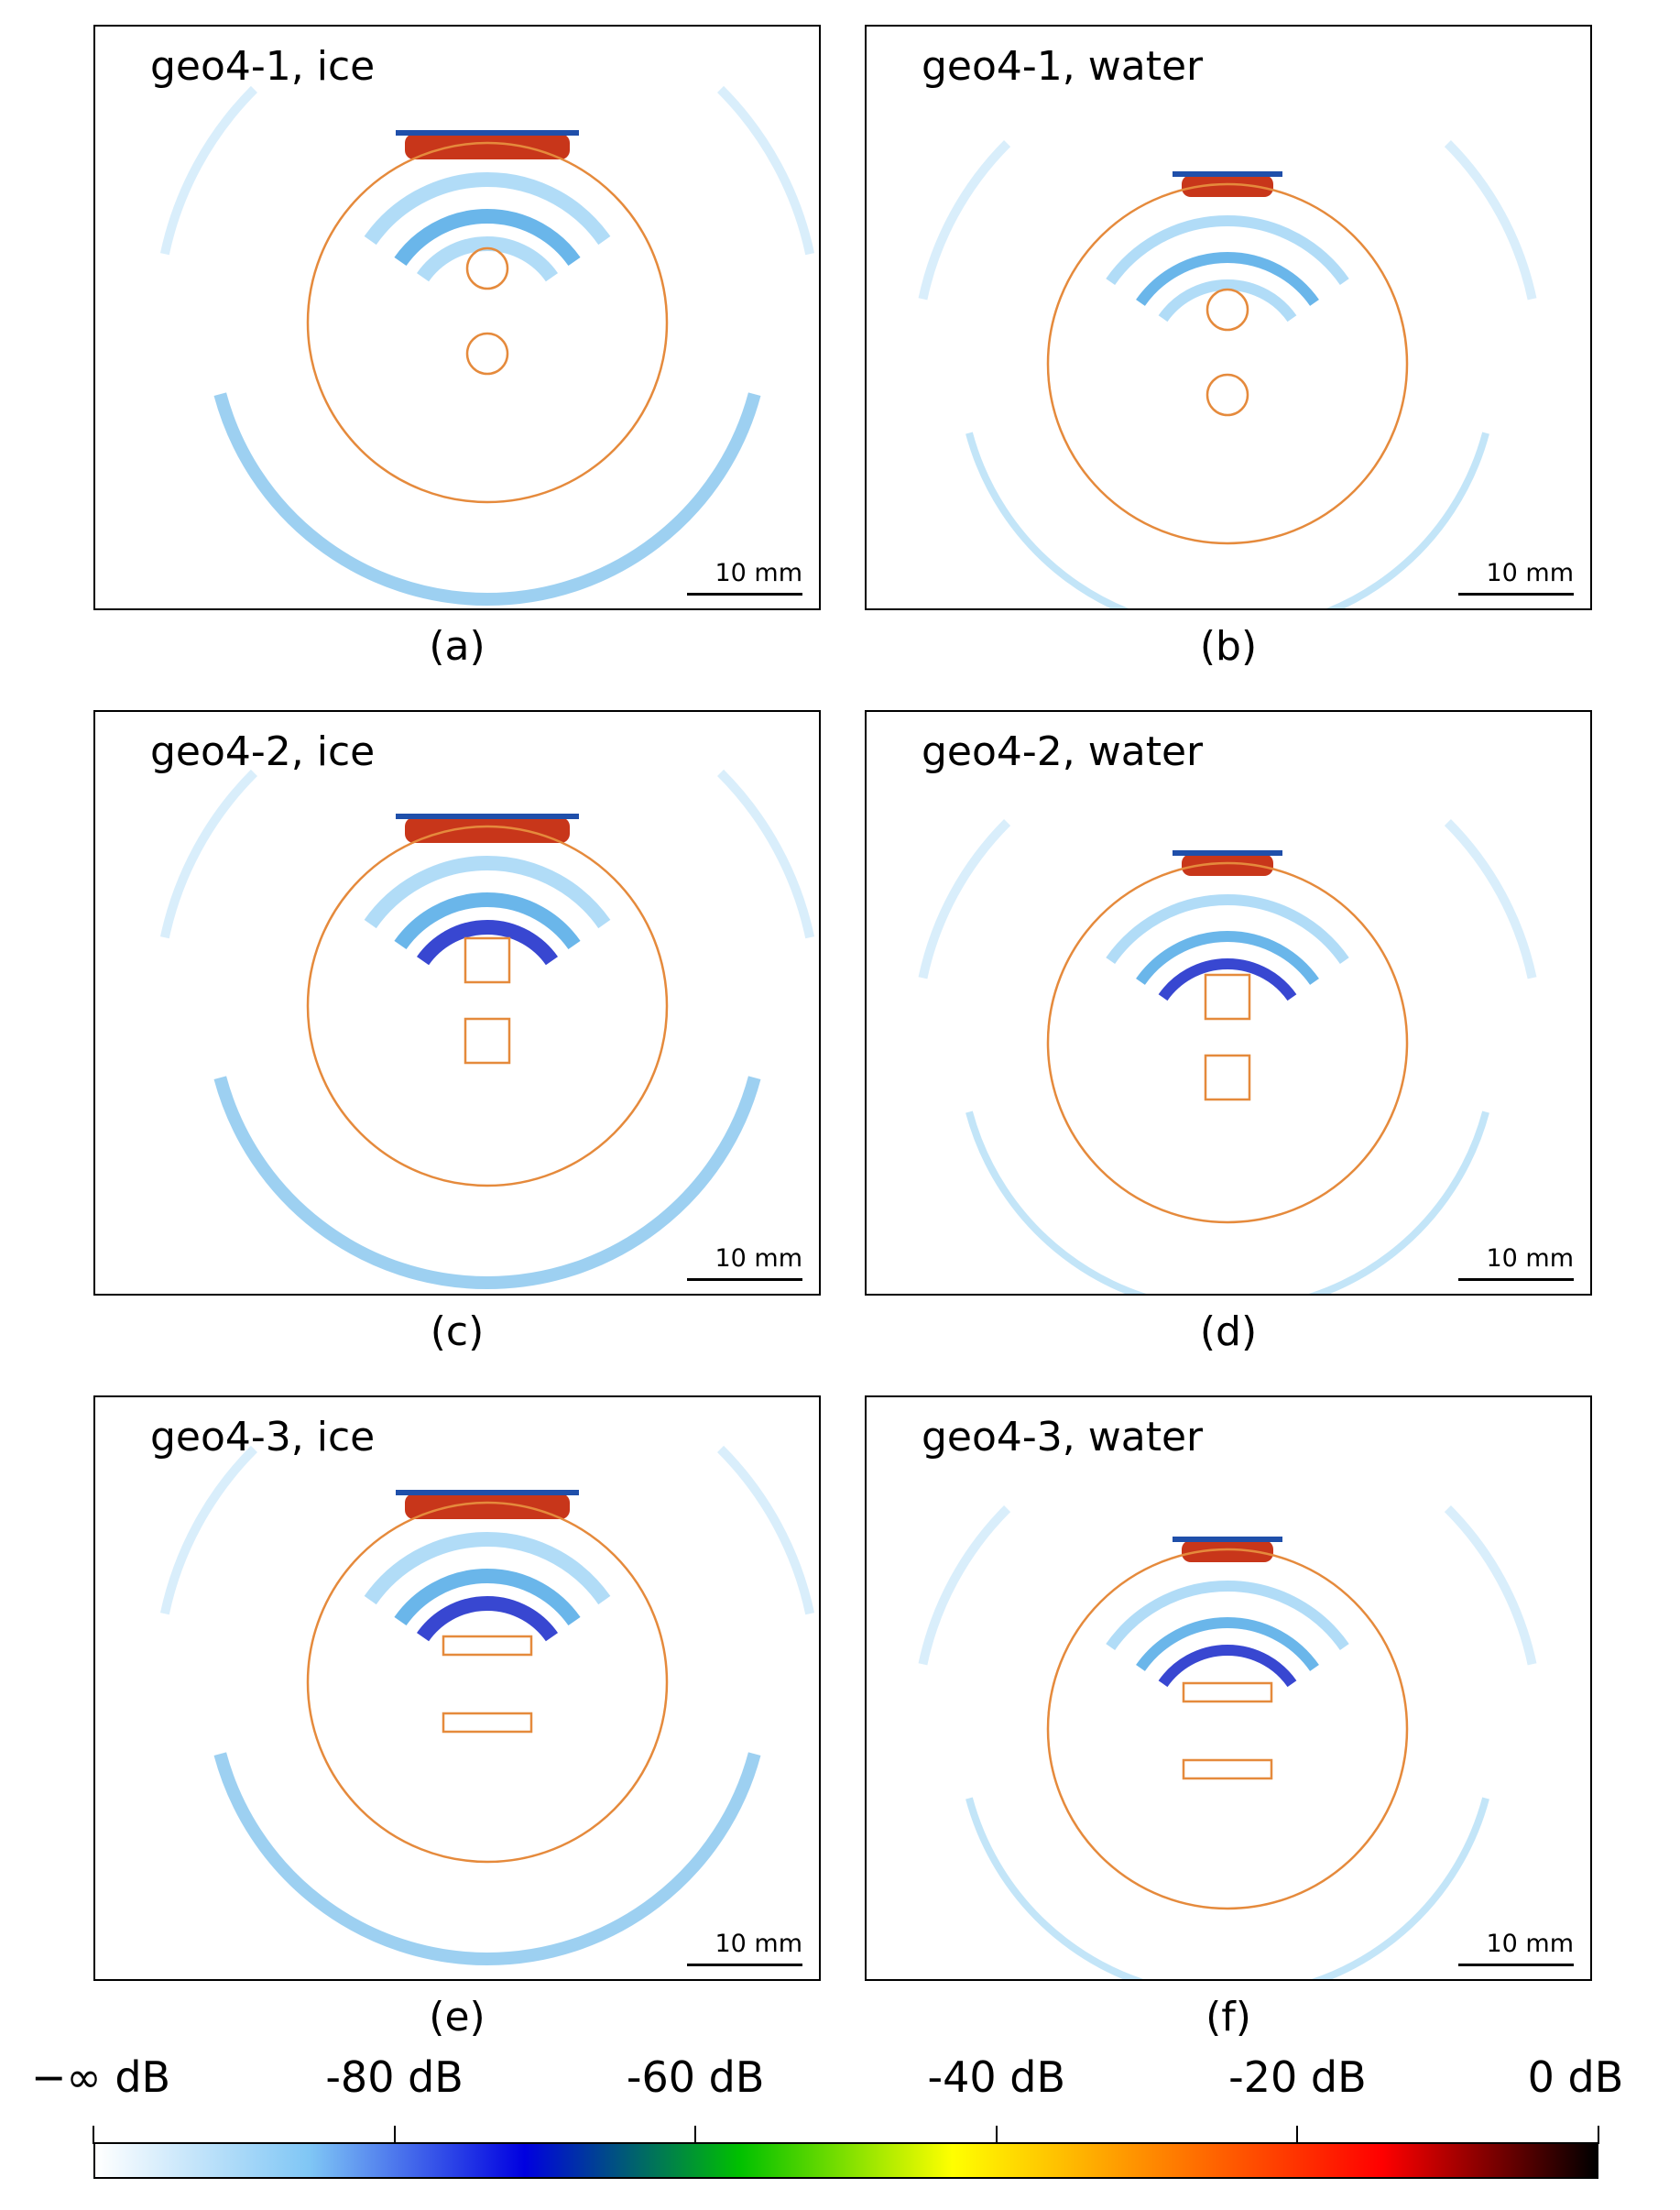 The image size is (1680, 2210). What do you see at coordinates (394, 2077) in the screenshot?
I see `colorbar-tick-label: -80 dB` at bounding box center [394, 2077].